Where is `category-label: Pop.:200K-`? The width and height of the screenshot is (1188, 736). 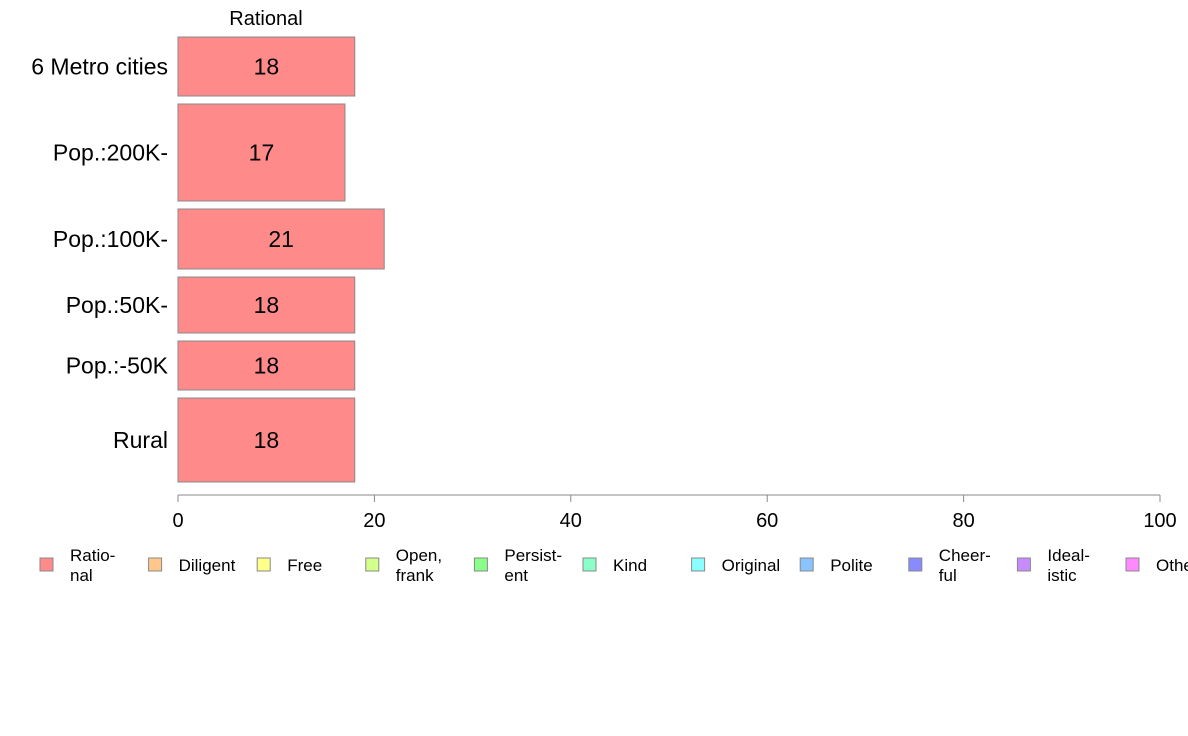 category-label: Pop.:200K- is located at coordinates (110, 153).